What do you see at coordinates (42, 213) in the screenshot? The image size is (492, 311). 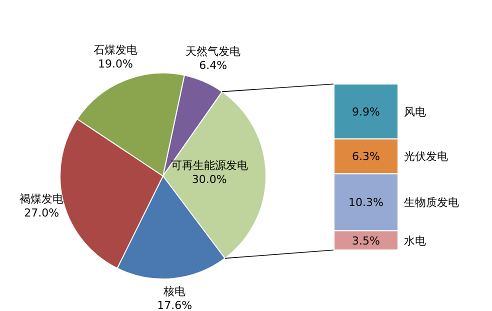 I see `data-label: 27.0%` at bounding box center [42, 213].